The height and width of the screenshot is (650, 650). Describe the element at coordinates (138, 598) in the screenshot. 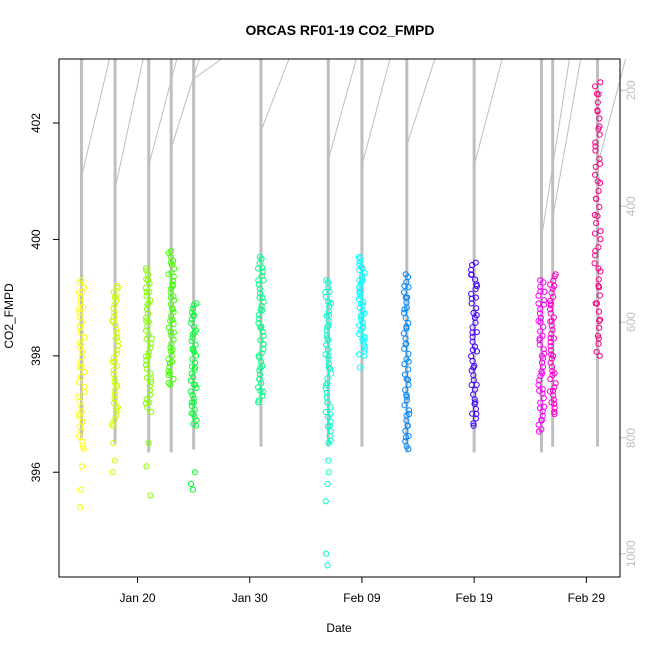

I see `x-tick-label: Jan 20` at that location.